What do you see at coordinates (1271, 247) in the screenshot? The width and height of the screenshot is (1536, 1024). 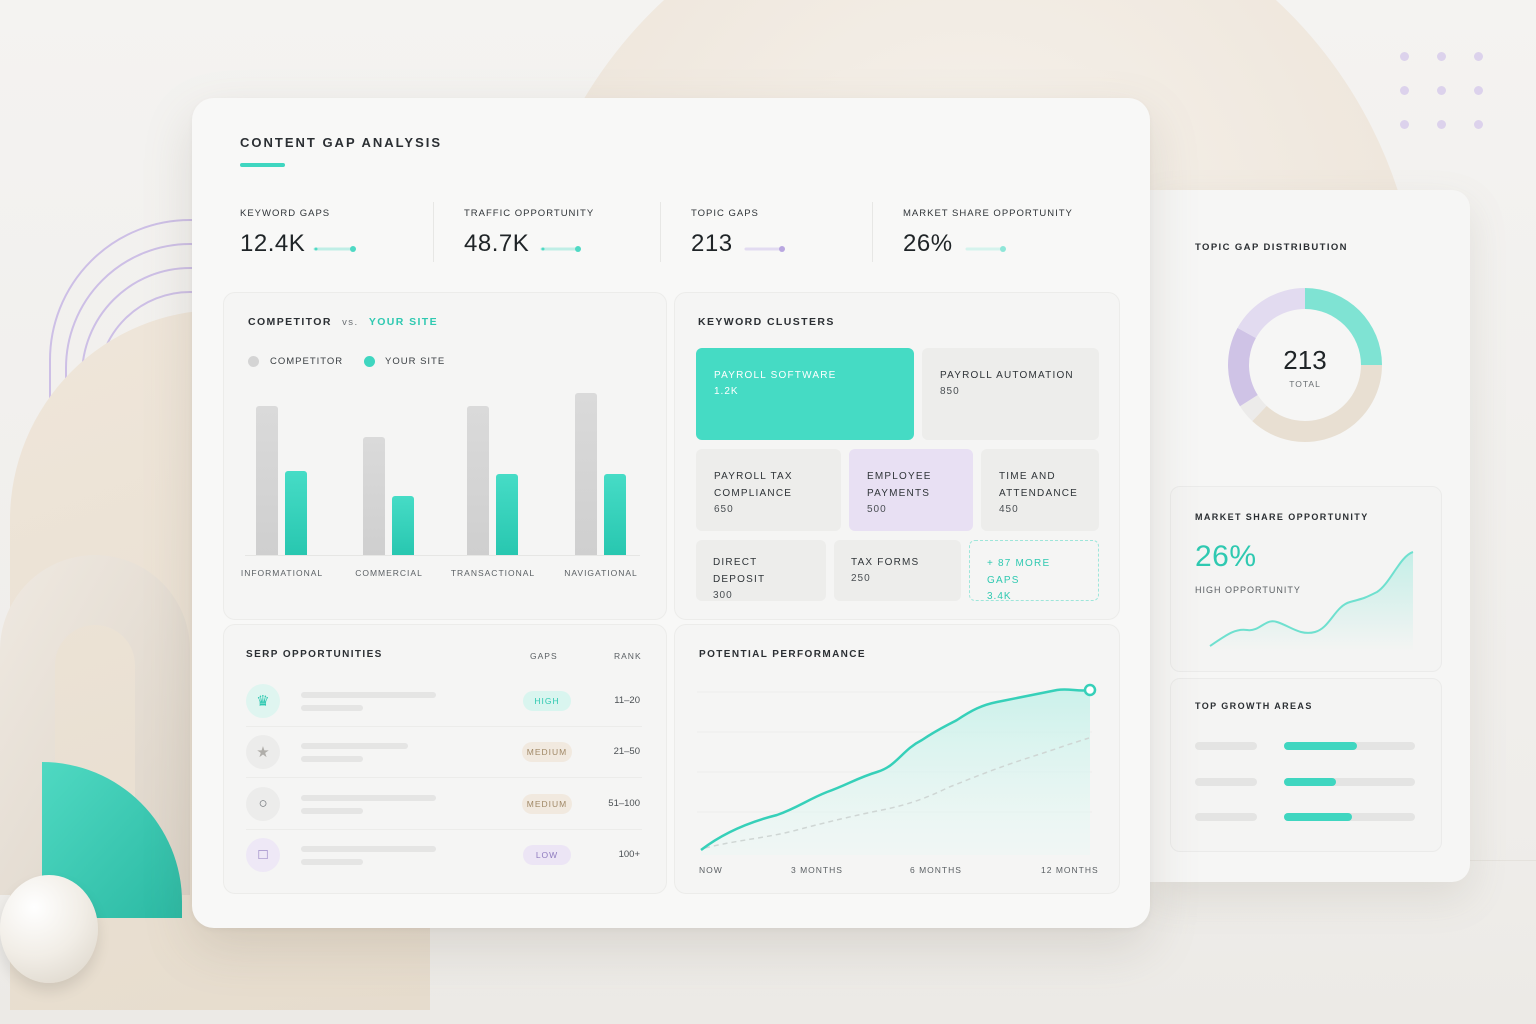 I see `topic-gap-distribution-title: TOPIC GAP DISTRIBUTION` at bounding box center [1271, 247].